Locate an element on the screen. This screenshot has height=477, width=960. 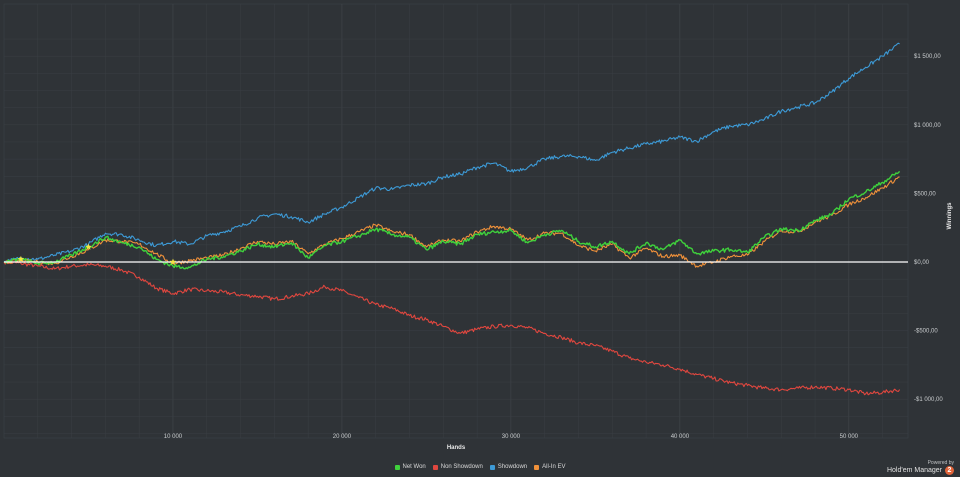
brand-logo-icon: 2 is located at coordinates (949, 470).